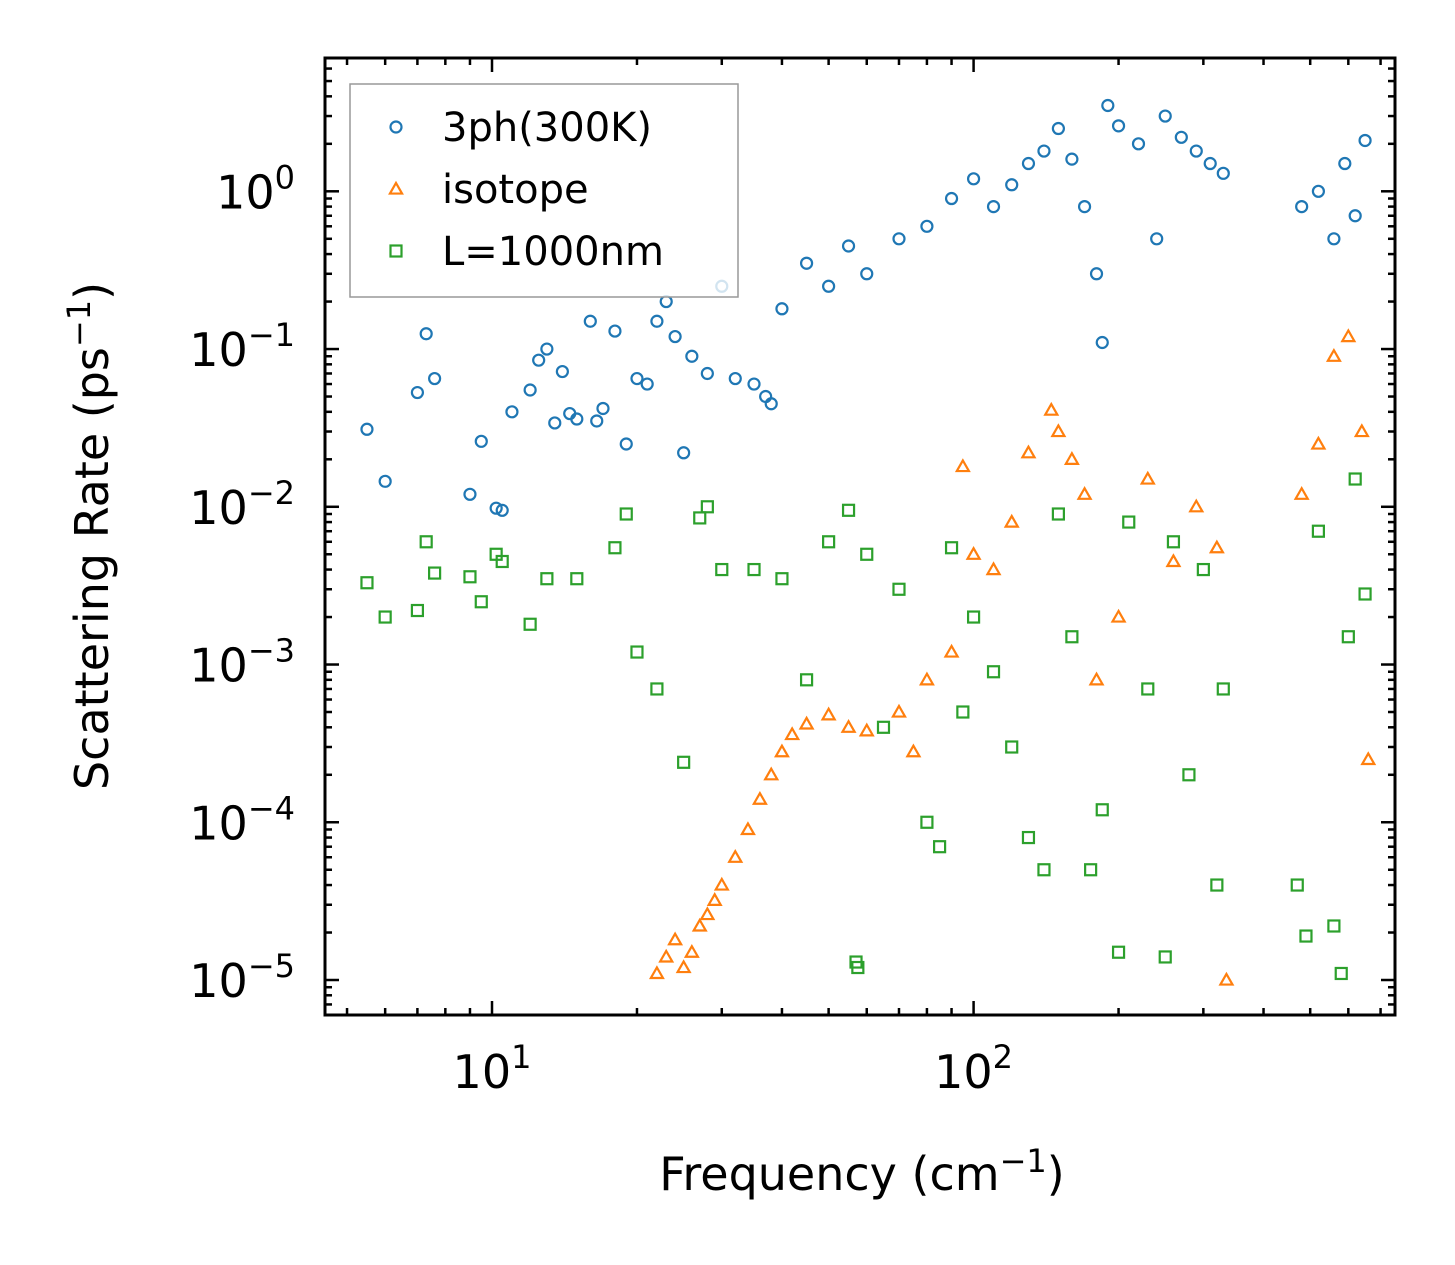 This screenshot has width=1455, height=1265. Describe the element at coordinates (526, 252) in the screenshot. I see `legend-entry: L=1000nm` at that location.